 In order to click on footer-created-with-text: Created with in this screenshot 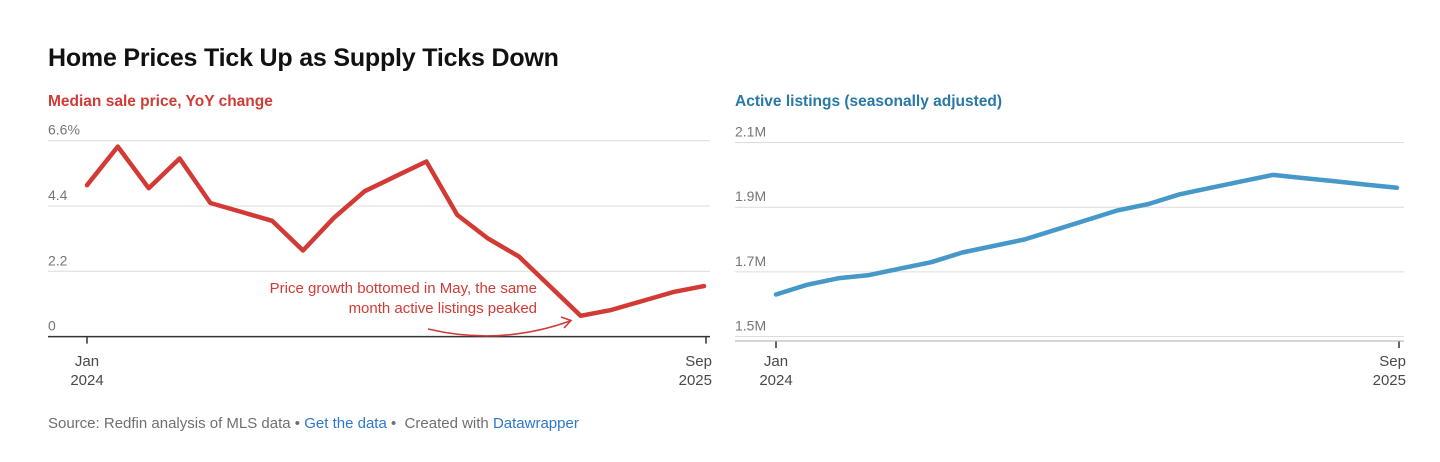, I will do `click(446, 423)`.